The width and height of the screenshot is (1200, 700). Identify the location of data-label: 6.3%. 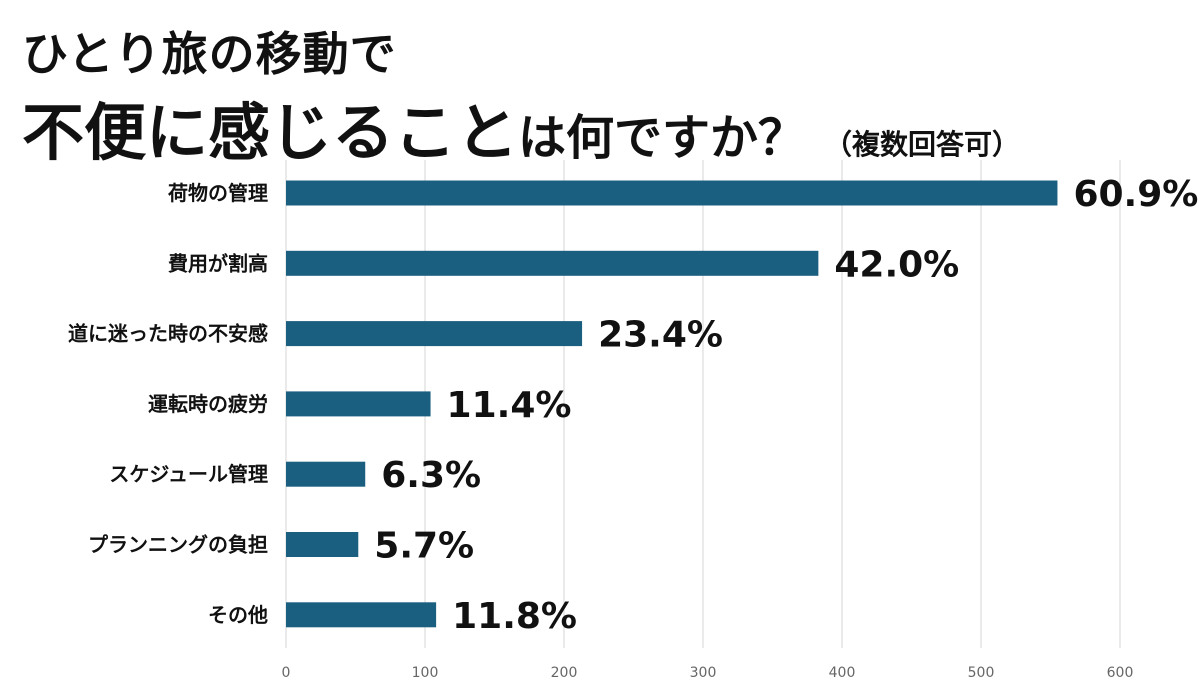
(431, 475).